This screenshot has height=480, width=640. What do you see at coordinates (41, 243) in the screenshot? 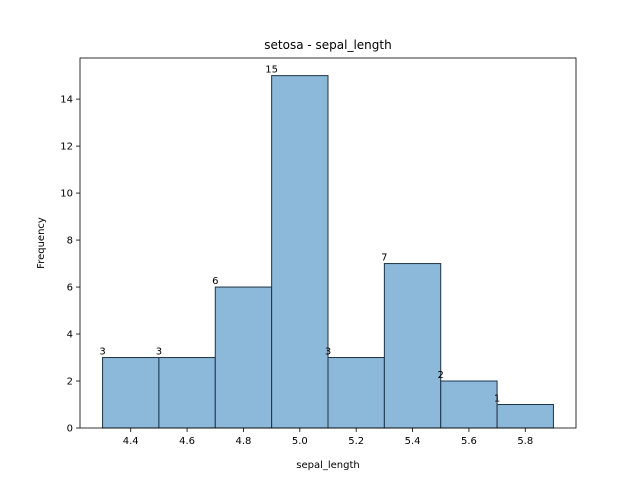
I see `y-axis-label: Frequency` at bounding box center [41, 243].